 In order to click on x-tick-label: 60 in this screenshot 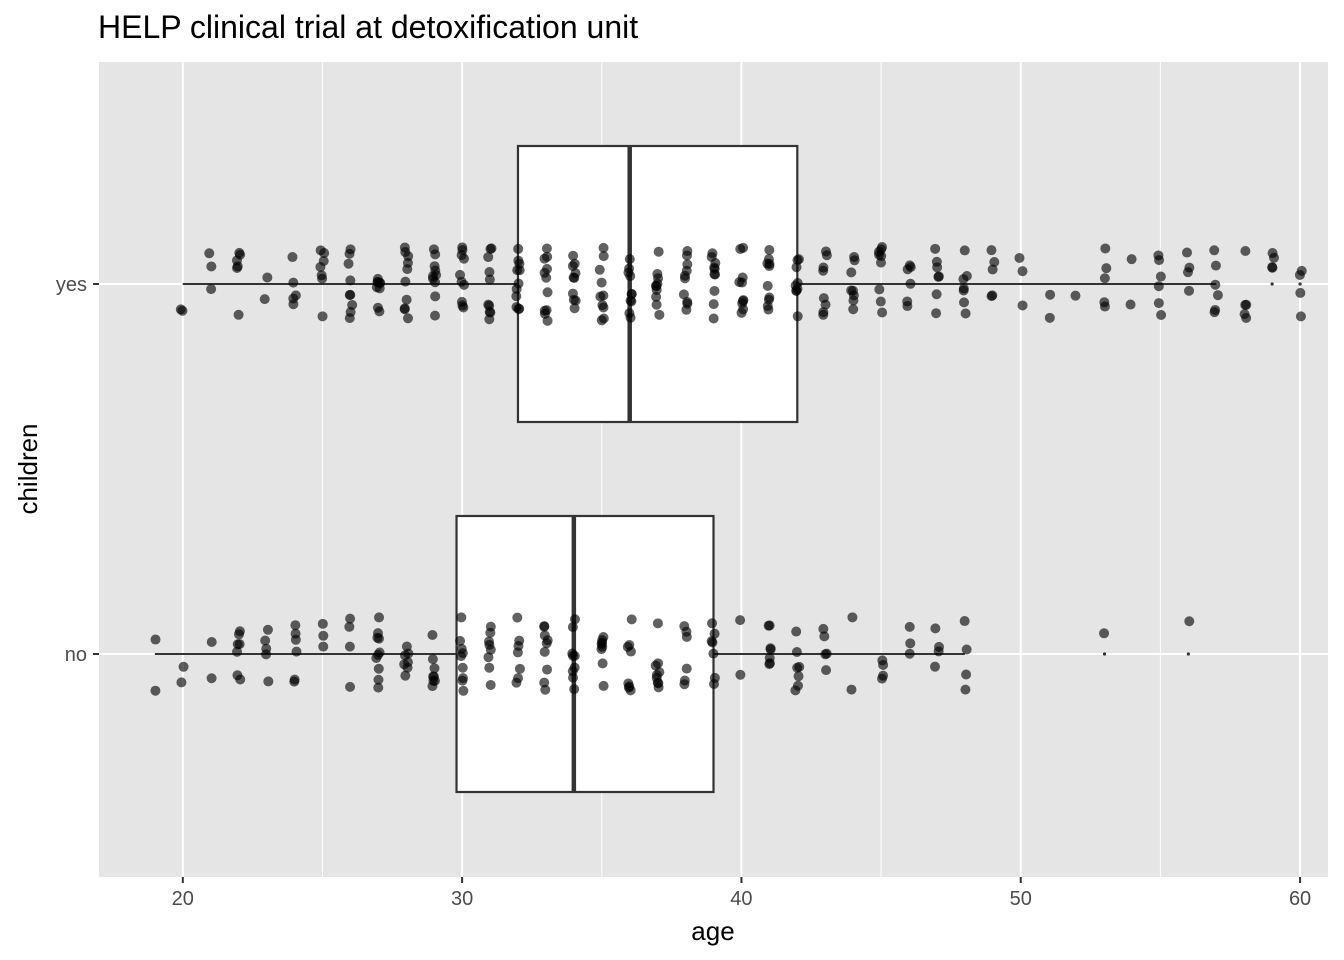, I will do `click(1300, 899)`.